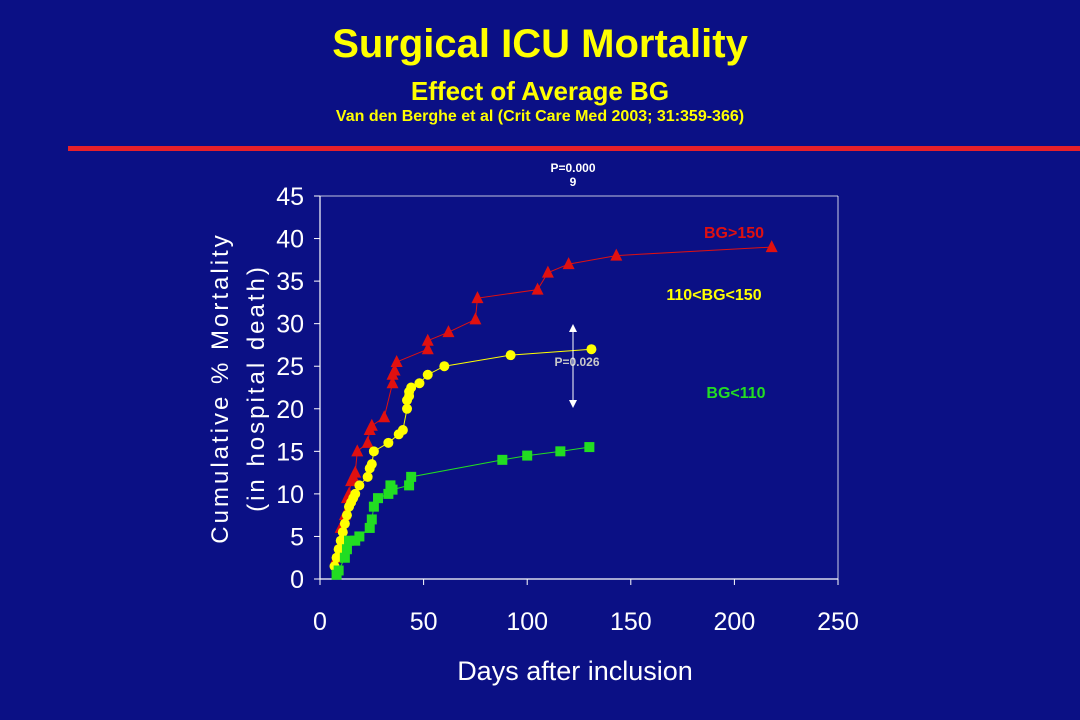  What do you see at coordinates (631, 622) in the screenshot?
I see `x-tick-label: 150` at bounding box center [631, 622].